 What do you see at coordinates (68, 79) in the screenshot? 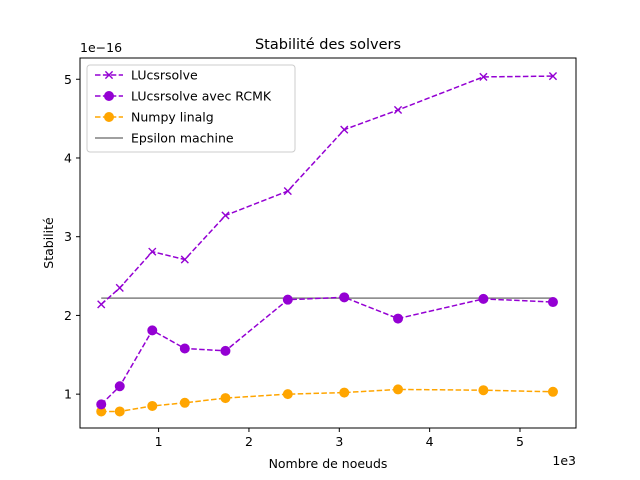
I see `y-tick-label: 5` at bounding box center [68, 79].